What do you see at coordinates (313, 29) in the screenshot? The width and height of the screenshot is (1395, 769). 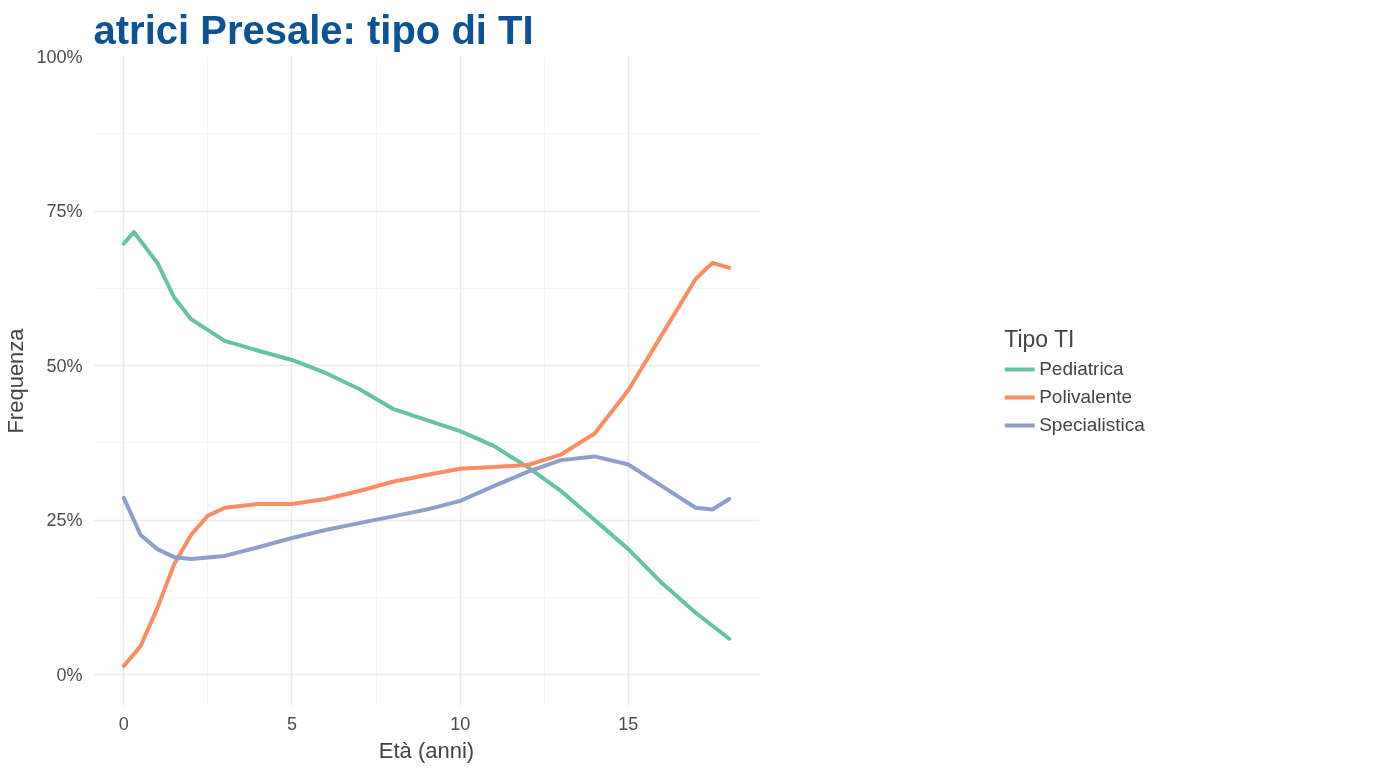 I see `chart-title: atrici Presale: tipo di TI` at bounding box center [313, 29].